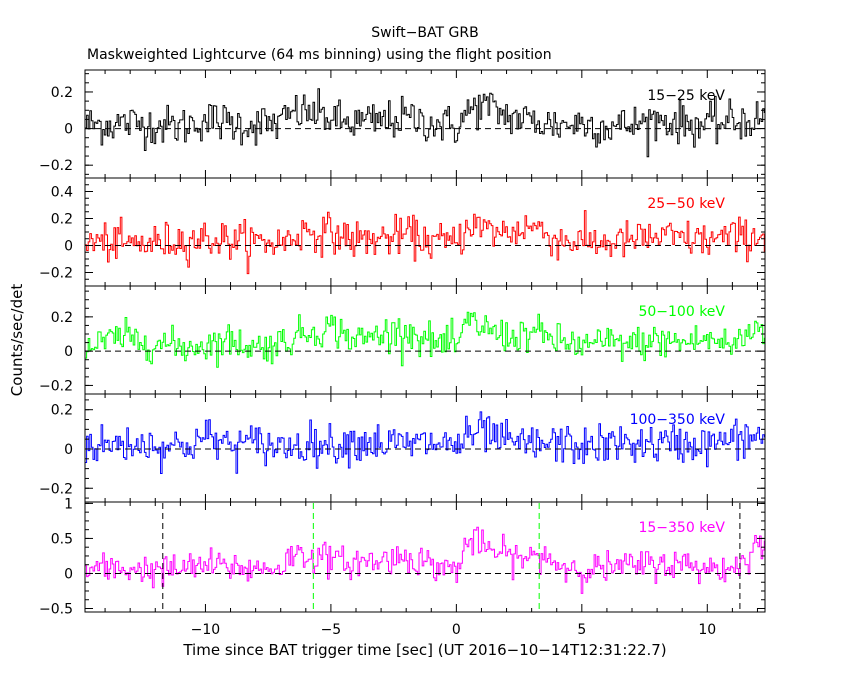 This screenshot has width=850, height=680. What do you see at coordinates (17, 340) in the screenshot?
I see `y-axis-label: Counts/sec/det` at bounding box center [17, 340].